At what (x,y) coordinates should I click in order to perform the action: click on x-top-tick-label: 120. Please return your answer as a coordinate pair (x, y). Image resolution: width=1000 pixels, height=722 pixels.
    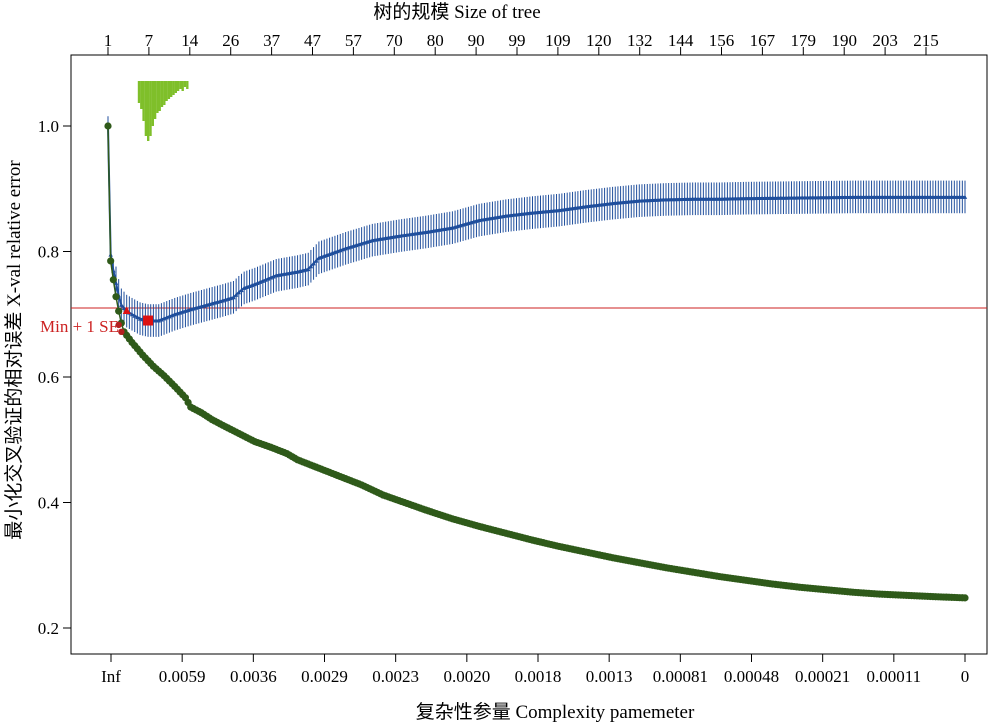
    Looking at the image, I should click on (599, 40).